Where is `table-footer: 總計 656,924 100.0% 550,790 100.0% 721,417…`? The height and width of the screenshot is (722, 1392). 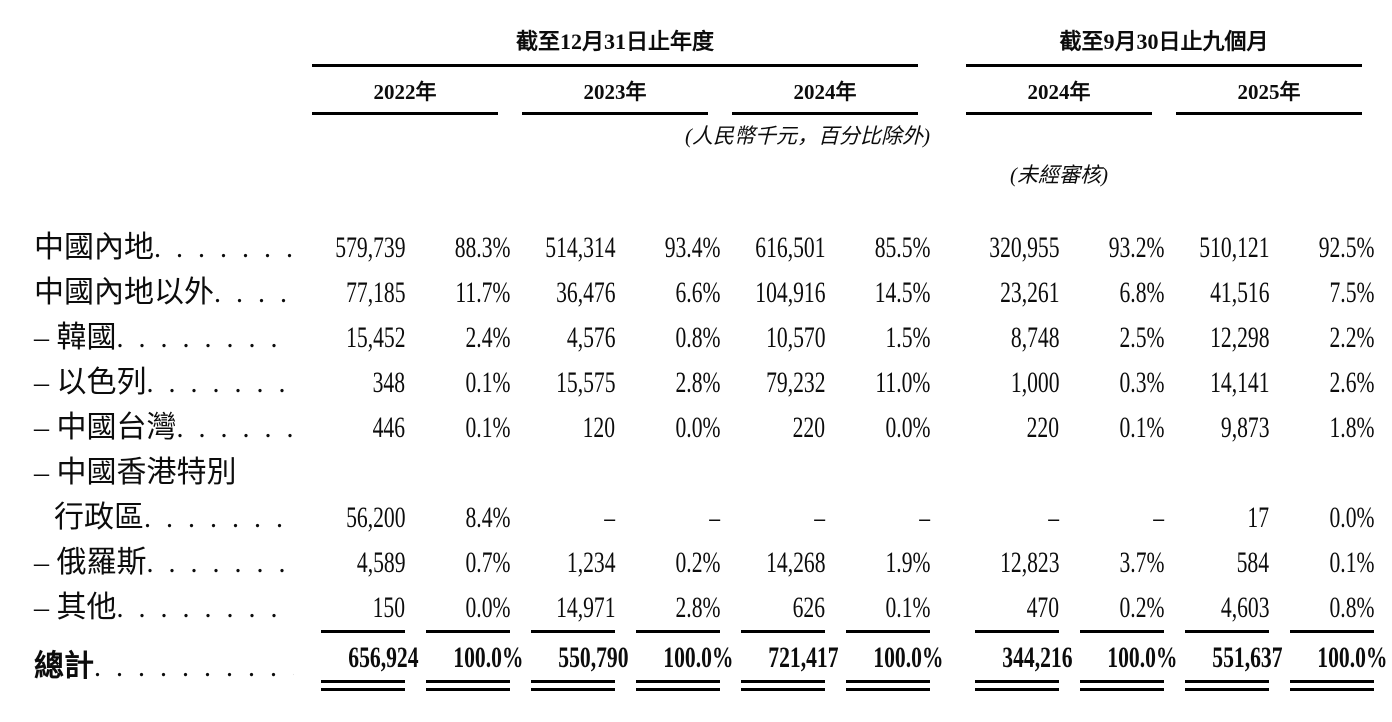 table-footer: 總計 656,924 100.0% 550,790 100.0% 721,417… is located at coordinates (696, 660).